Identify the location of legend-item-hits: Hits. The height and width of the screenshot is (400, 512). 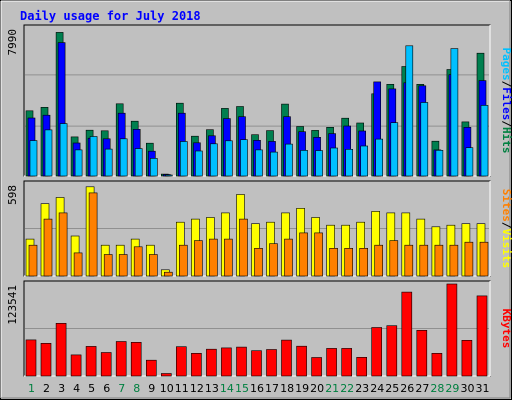
(506, 140).